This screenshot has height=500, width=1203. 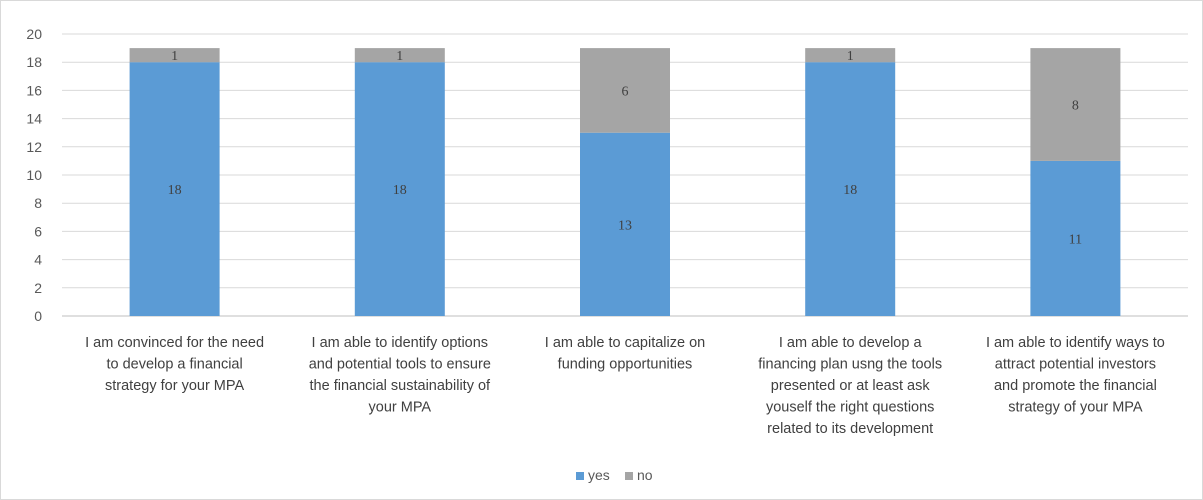 What do you see at coordinates (625, 343) in the screenshot?
I see `category-label-line: I am able to capitalize on` at bounding box center [625, 343].